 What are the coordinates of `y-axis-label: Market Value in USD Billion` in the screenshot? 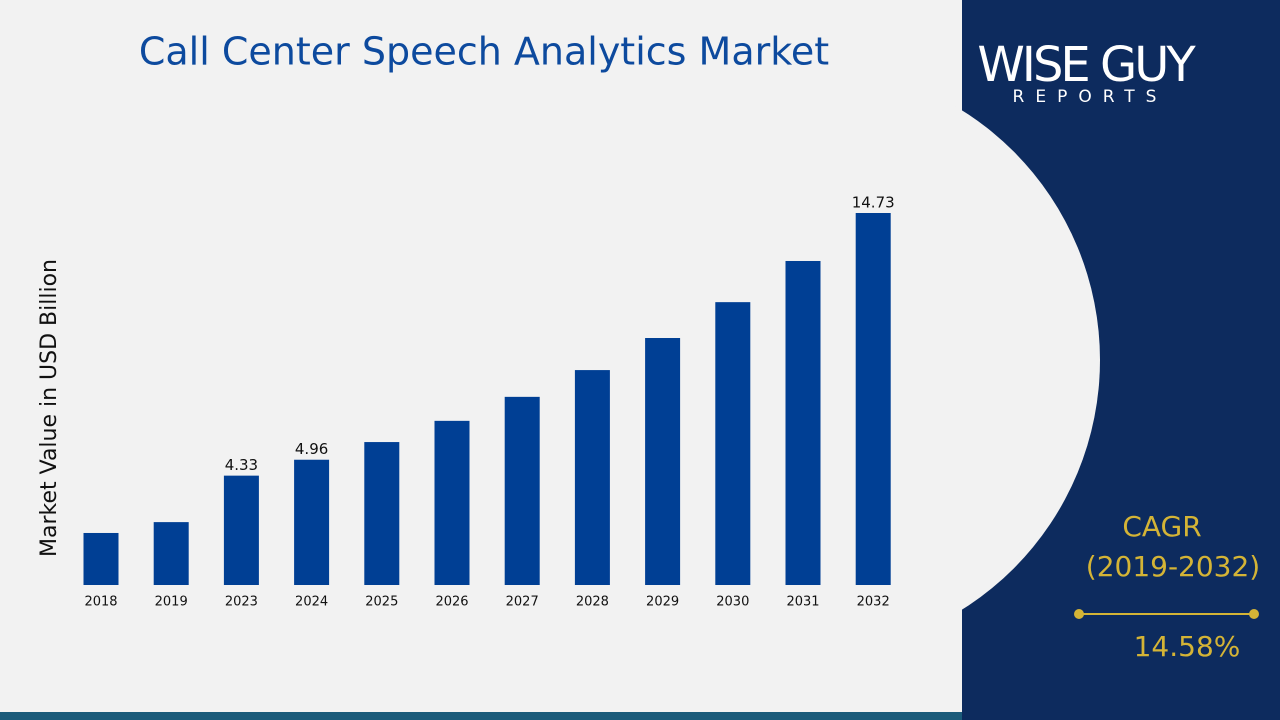 It's located at (49, 408).